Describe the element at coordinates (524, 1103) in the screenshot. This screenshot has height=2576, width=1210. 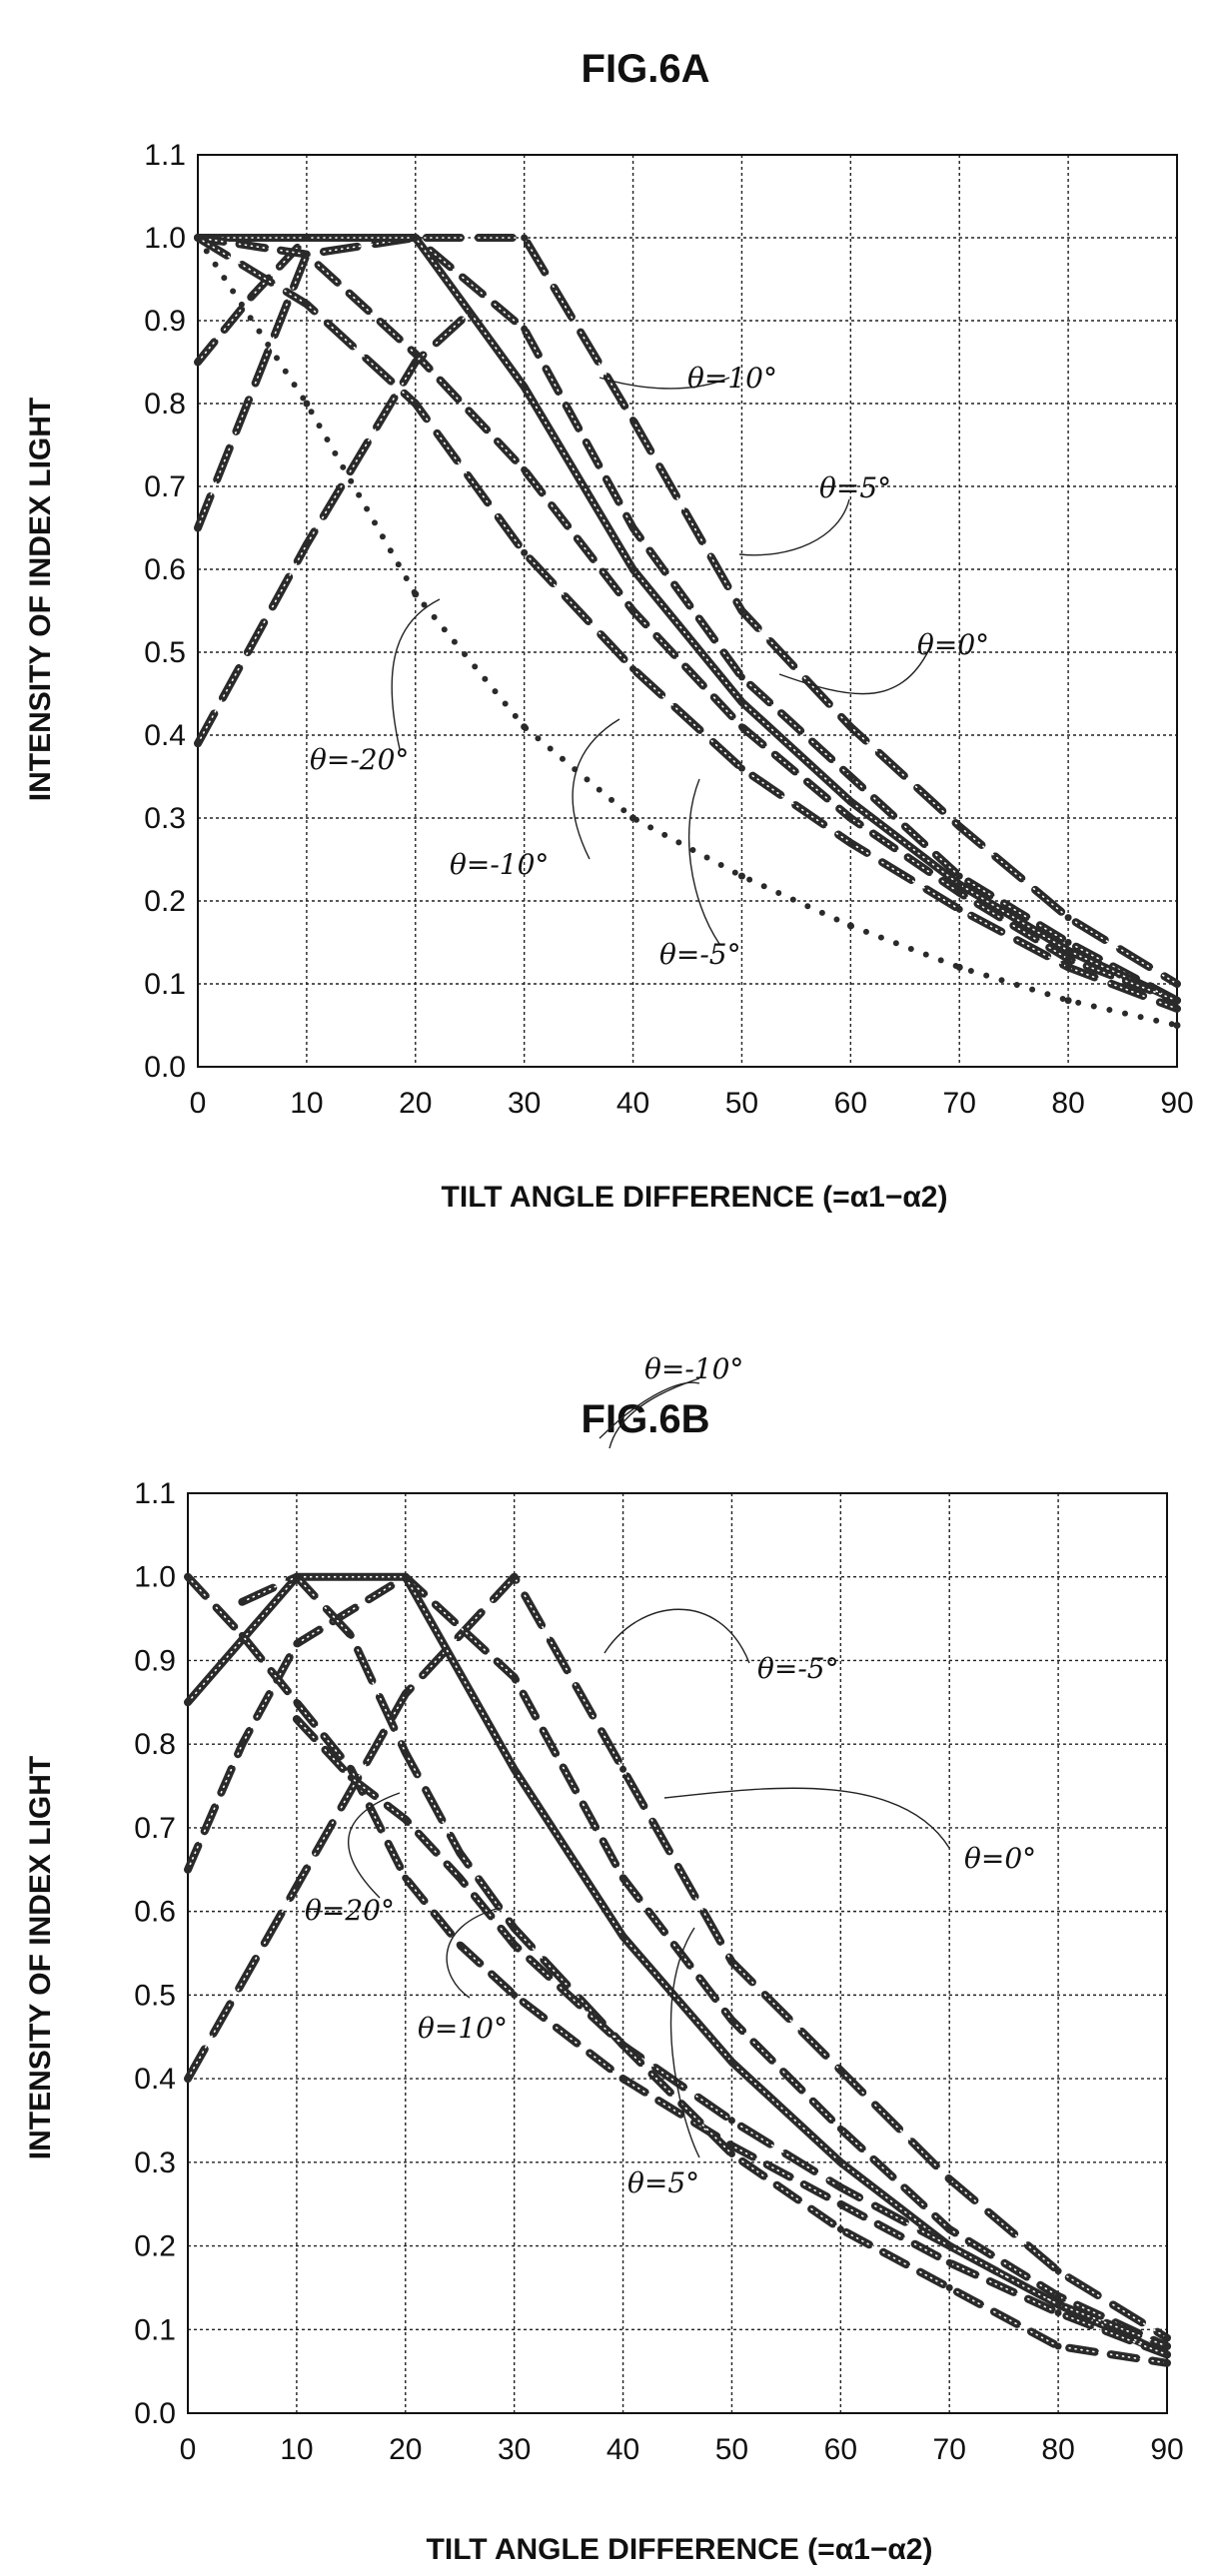
I see `x-tick-label: 30` at that location.